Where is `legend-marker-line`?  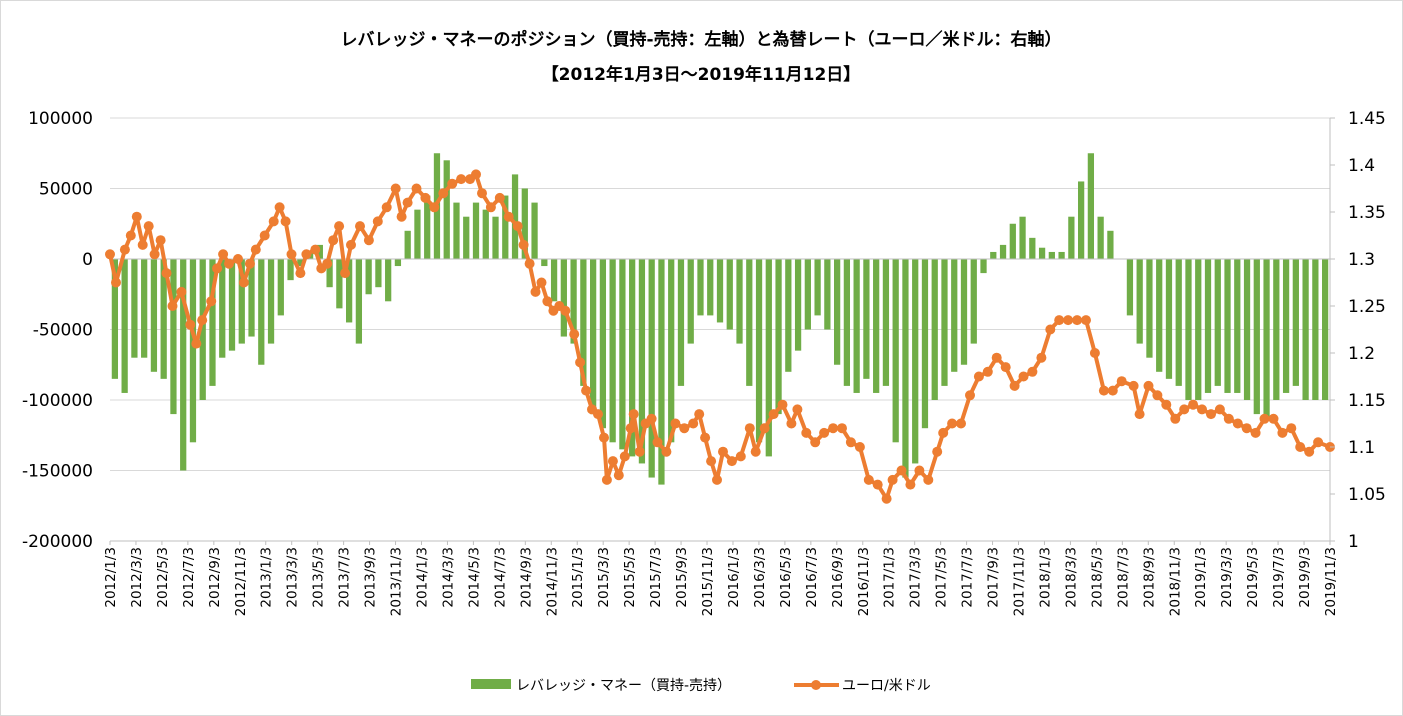
legend-marker-line is located at coordinates (816, 685).